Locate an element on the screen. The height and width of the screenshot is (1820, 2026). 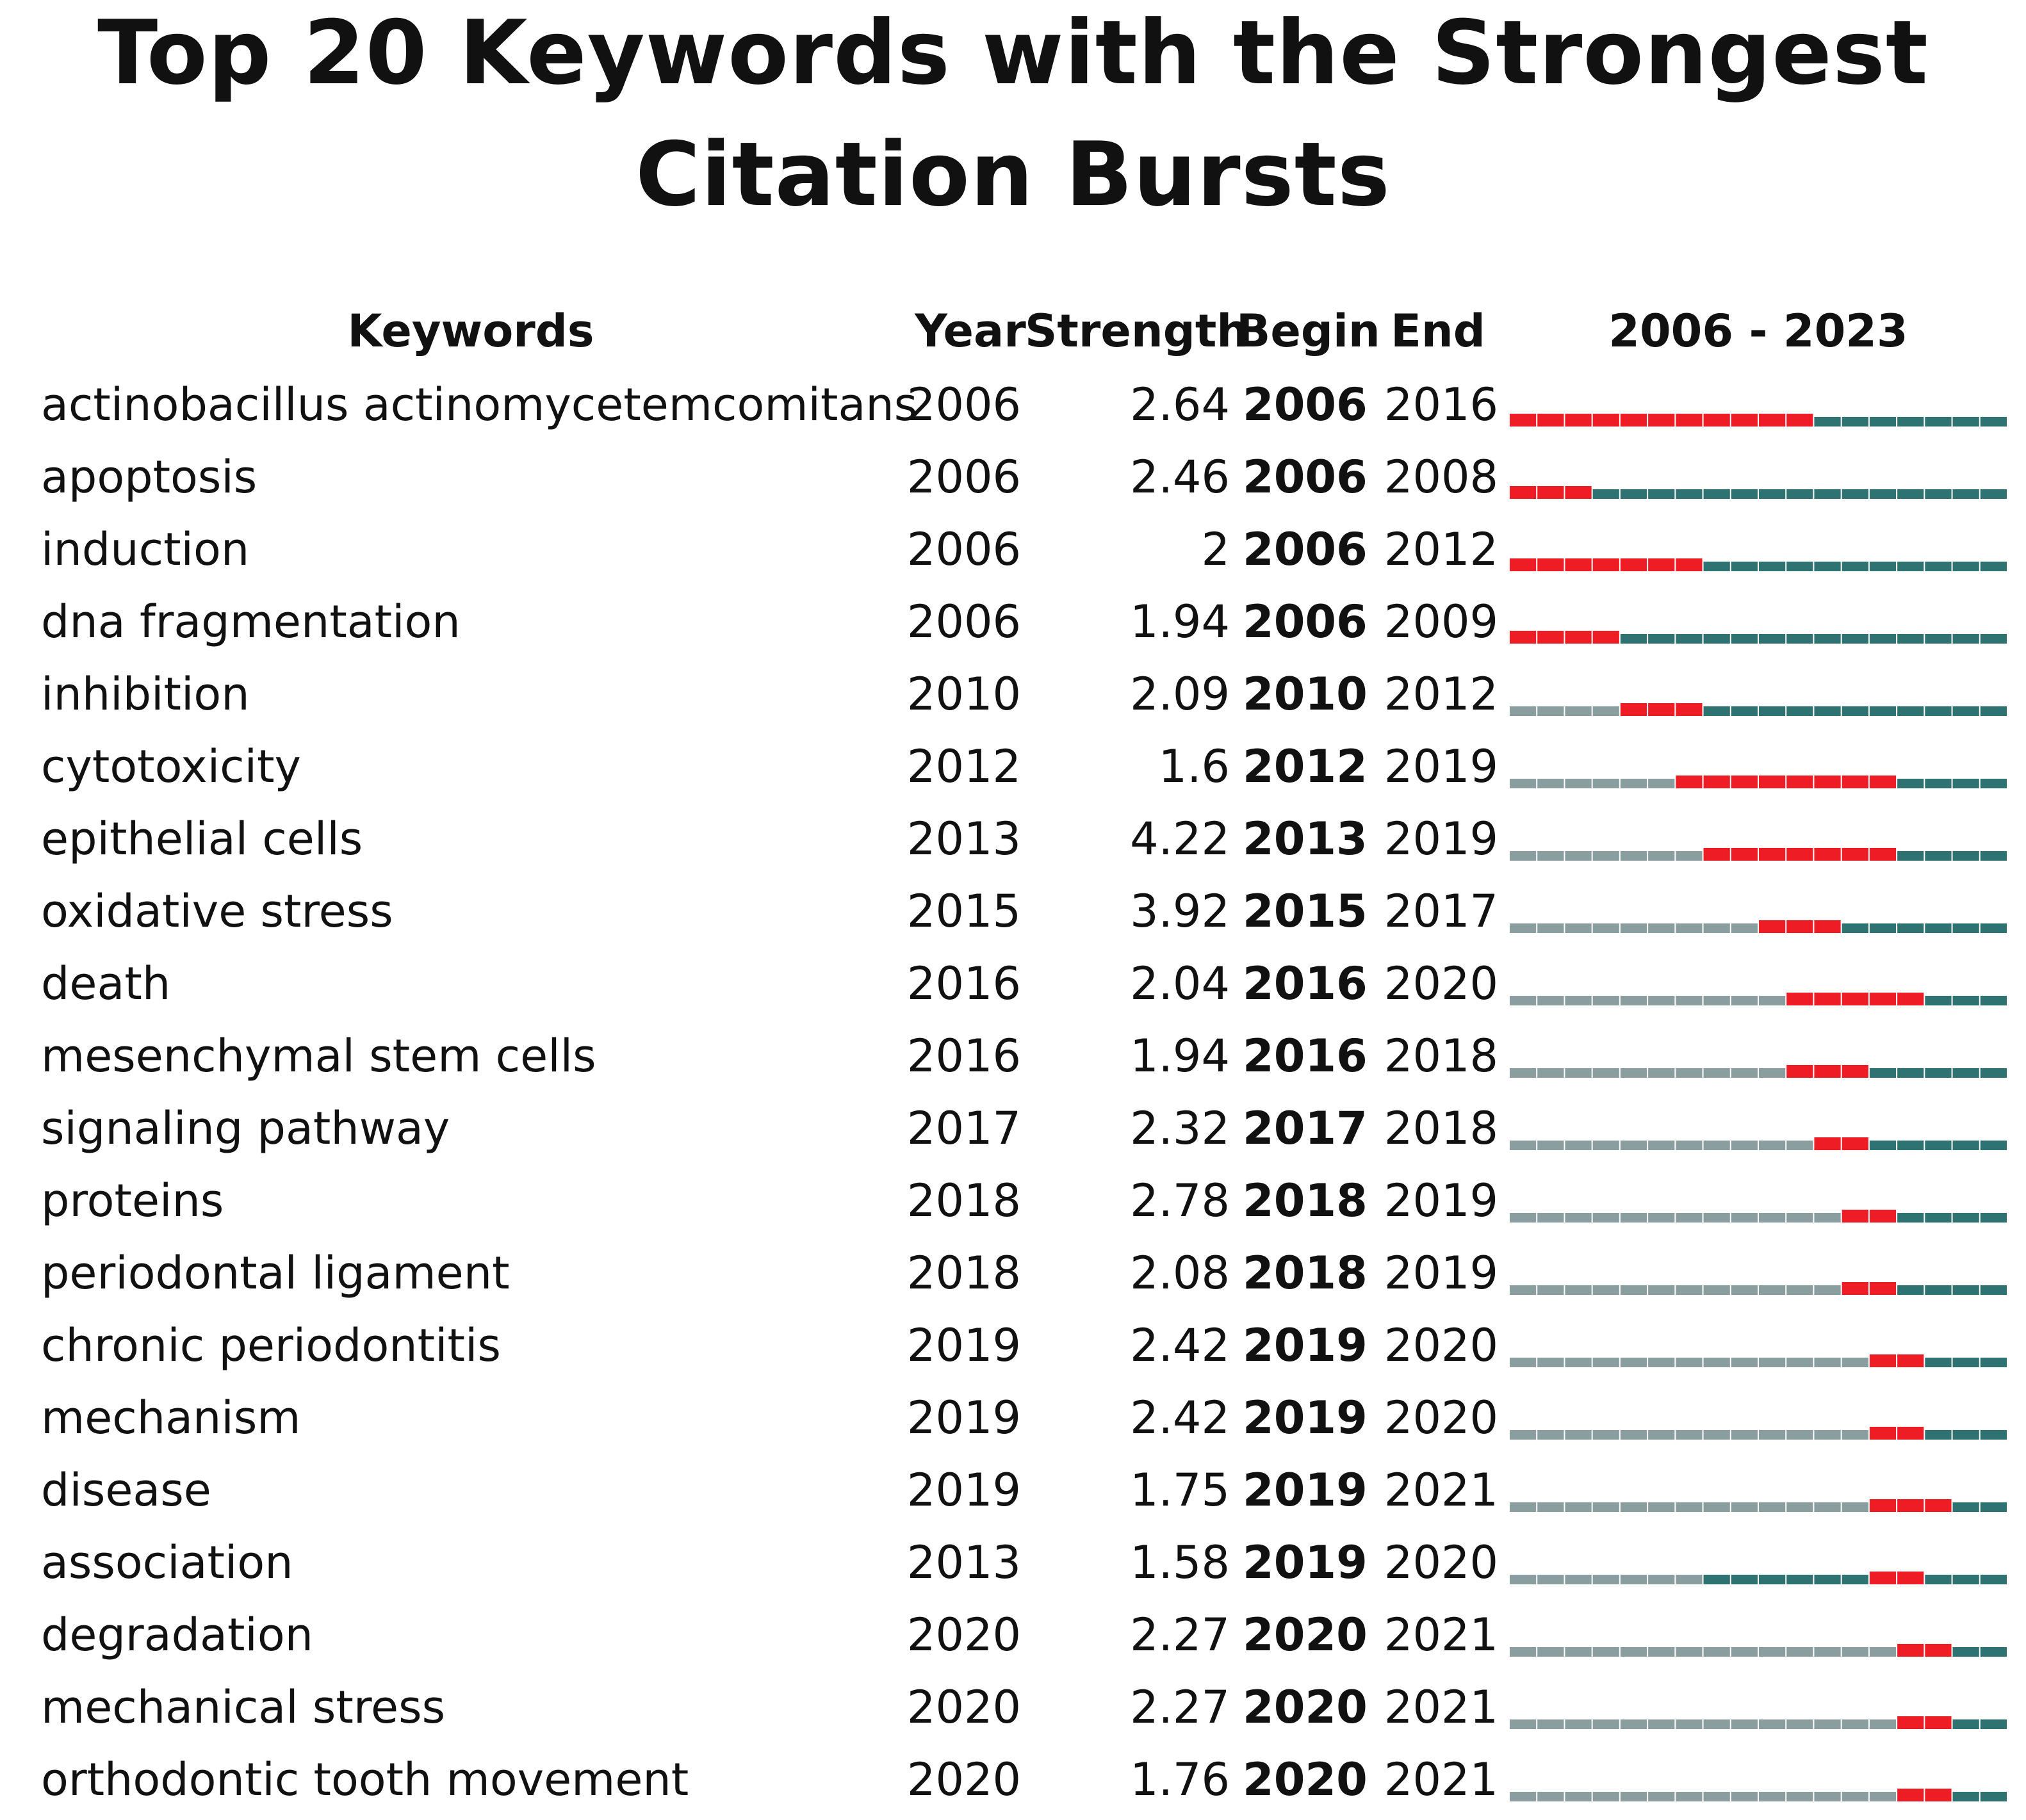
column-header-keywords: Keywords is located at coordinates (470, 331).